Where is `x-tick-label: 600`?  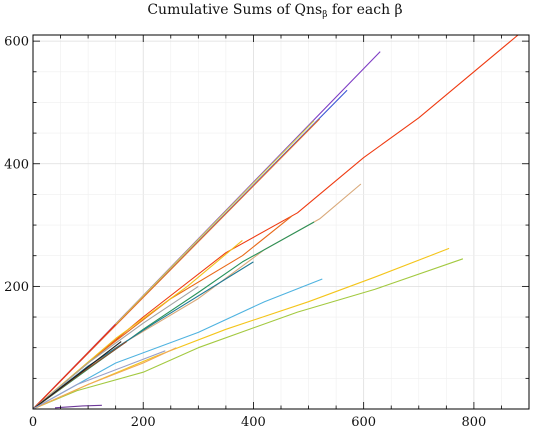
x-tick-label: 600 is located at coordinates (363, 422).